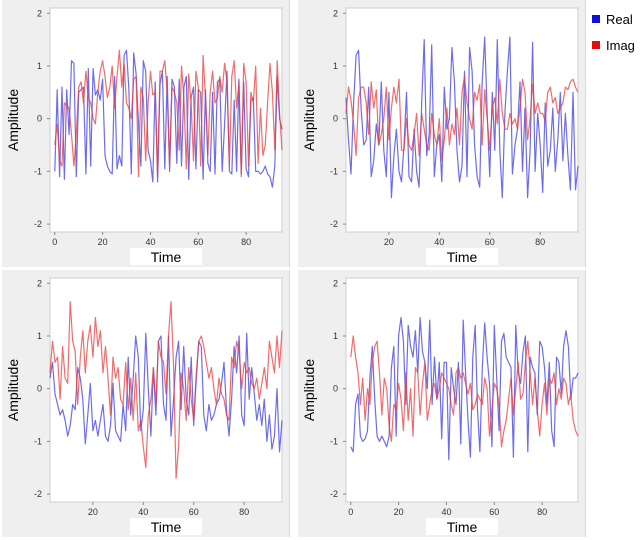  What do you see at coordinates (619, 19) in the screenshot?
I see `legend-label-real: Real` at bounding box center [619, 19].